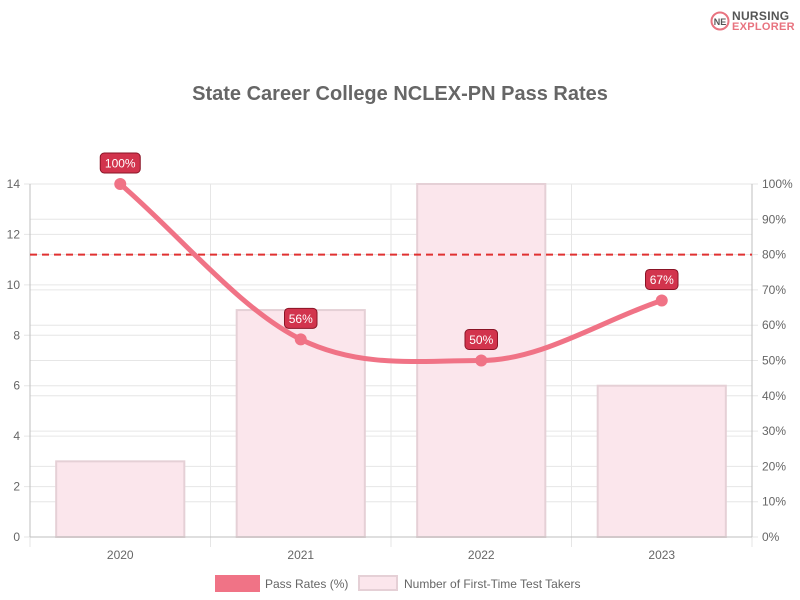 The image size is (800, 600). Describe the element at coordinates (774, 219) in the screenshot. I see `y-right-tick-label: 90%` at that location.